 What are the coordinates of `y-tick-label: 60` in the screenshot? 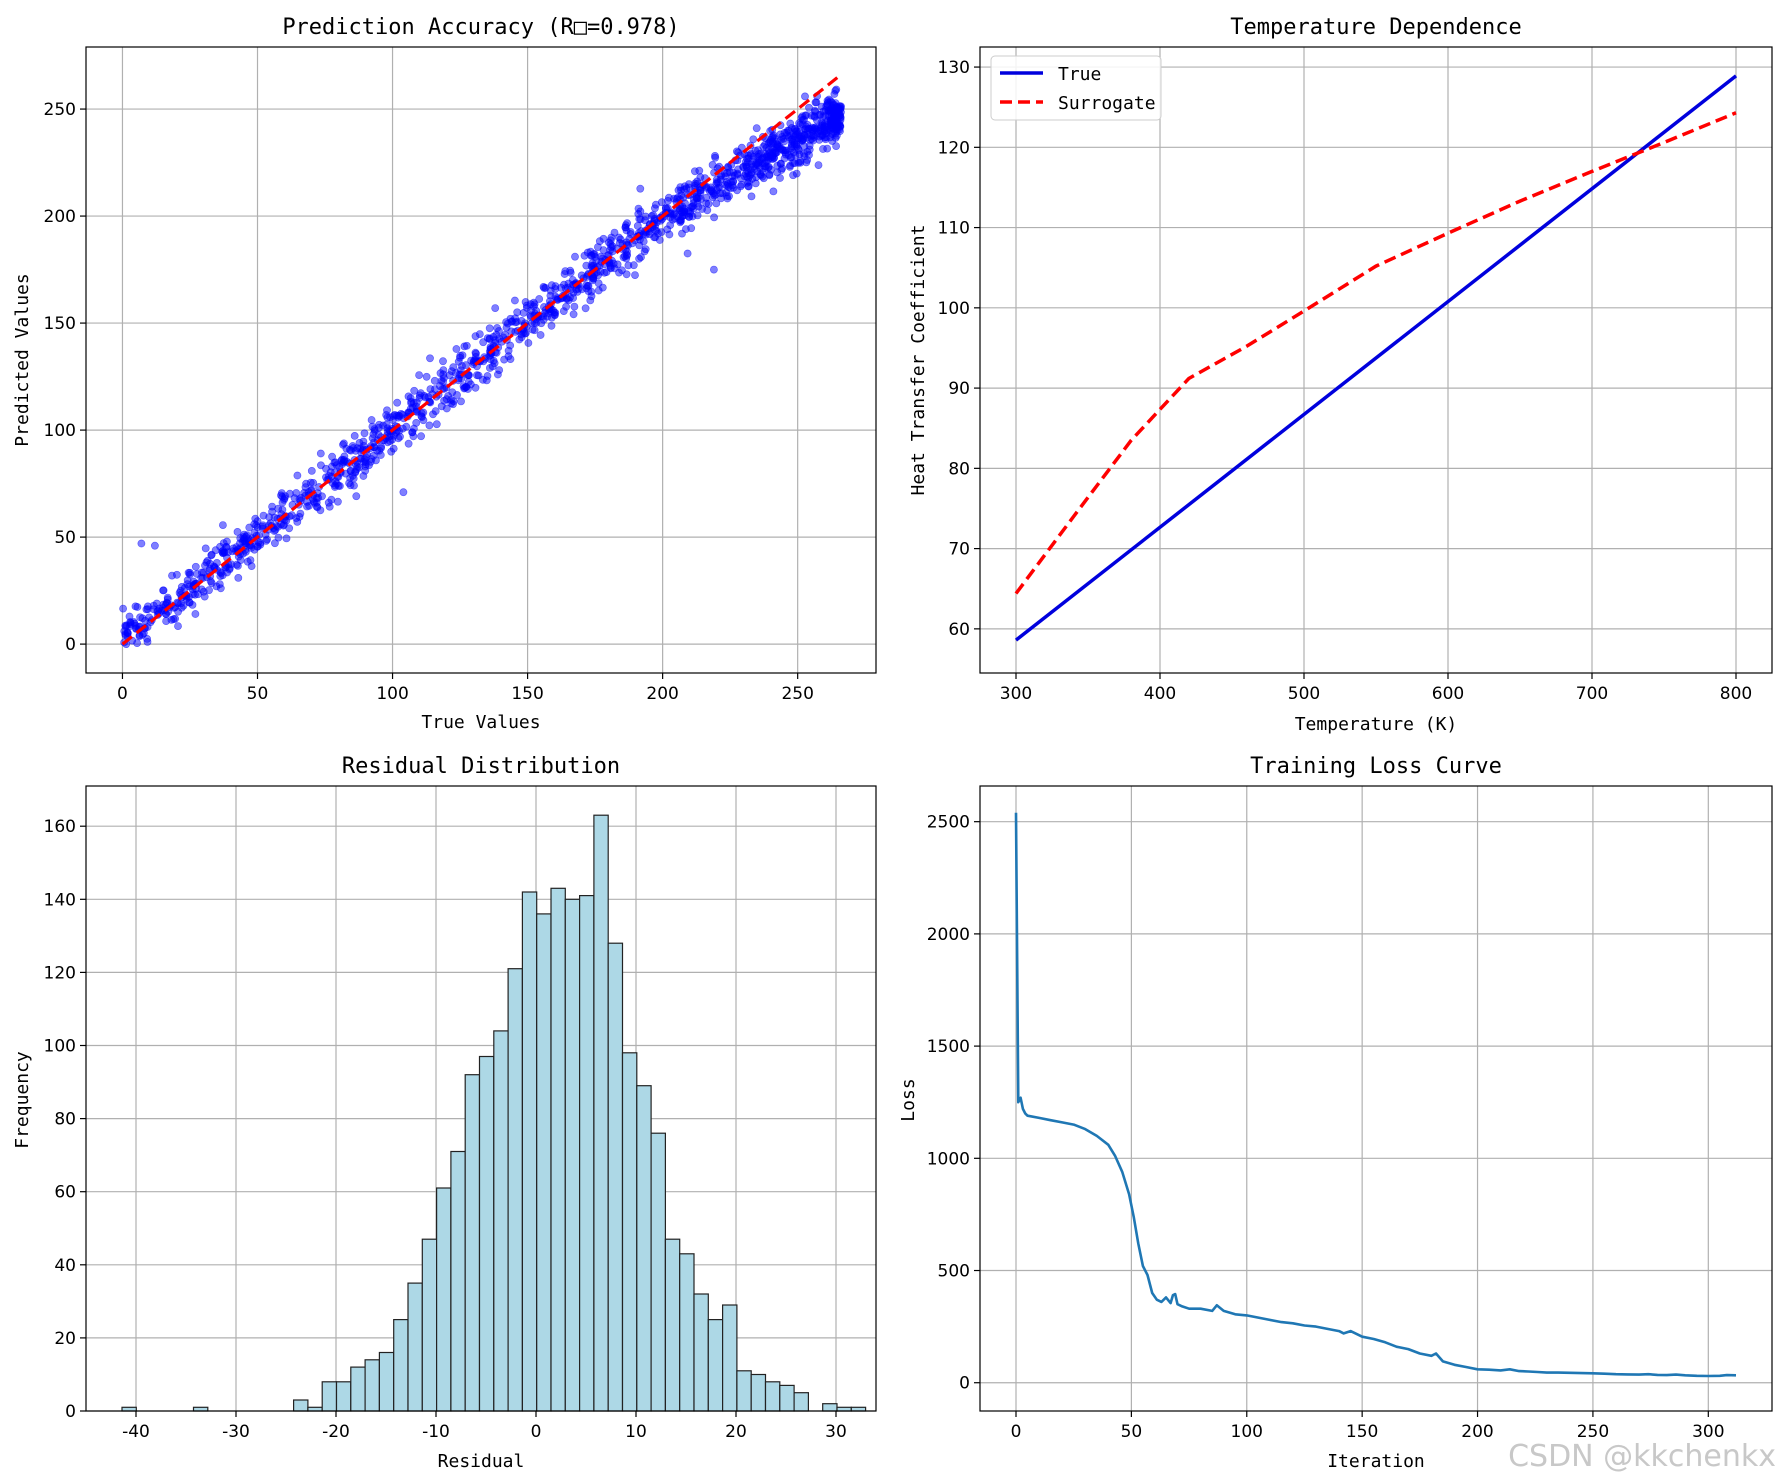 It's located at (65, 1193).